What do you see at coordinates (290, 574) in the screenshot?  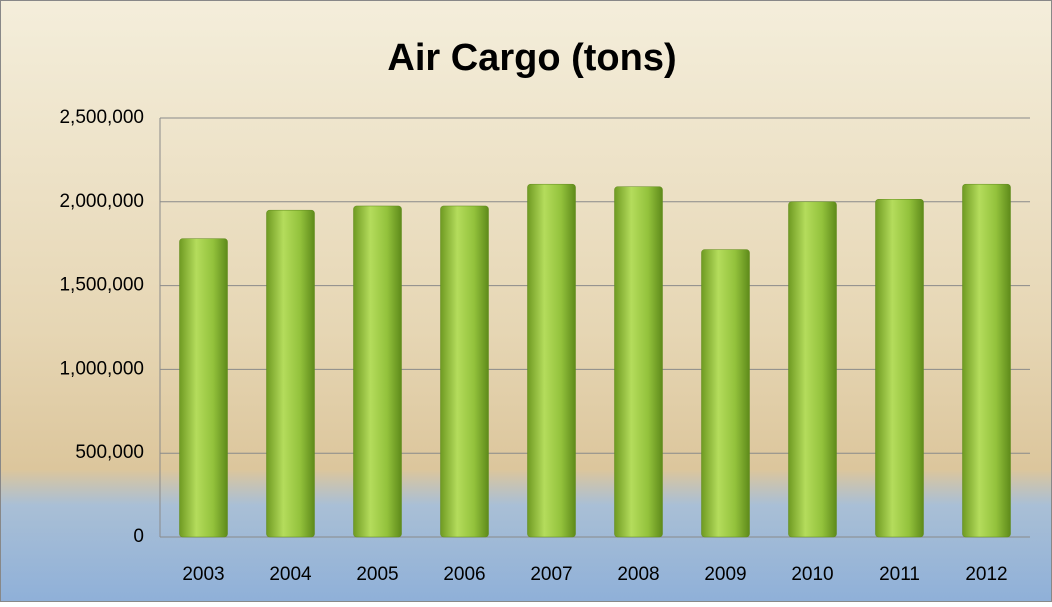 I see `x-tick-label: 2004` at bounding box center [290, 574].